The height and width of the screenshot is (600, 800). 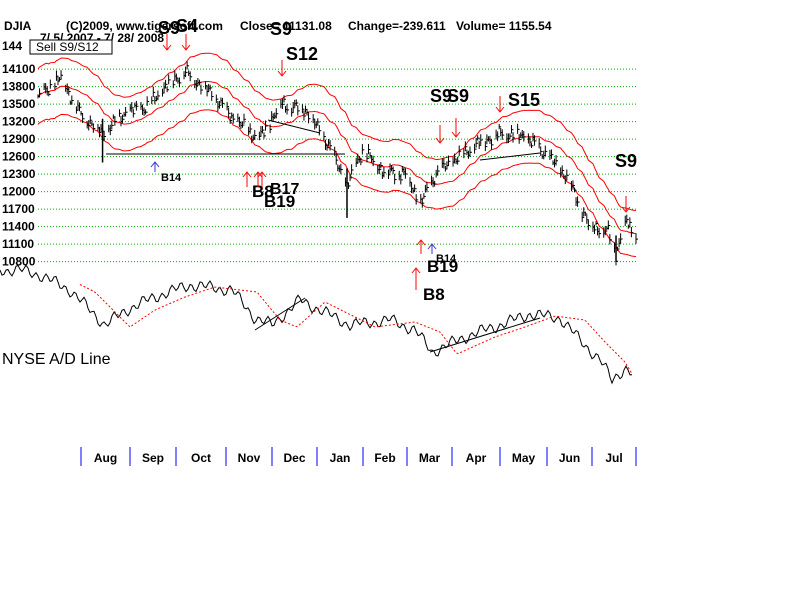 What do you see at coordinates (358, 456) in the screenshot?
I see `month-axis: Aug Sep Oct Nov Dec Jan Feb Mar Apr May Jun Jul` at bounding box center [358, 456].